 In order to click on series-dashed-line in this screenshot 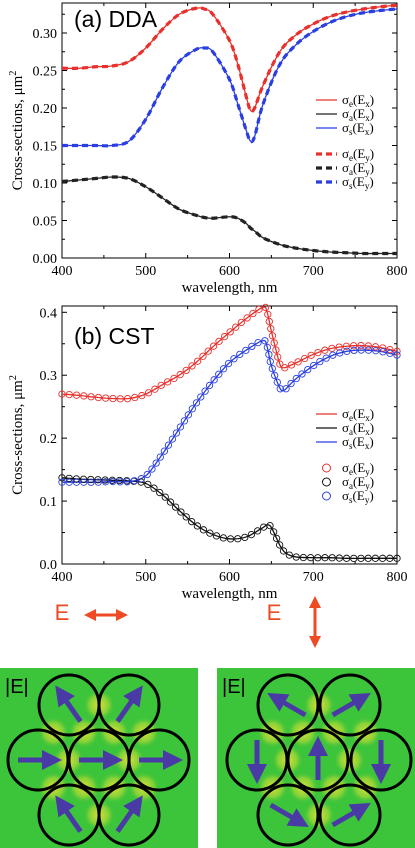, I will do `click(229, 77)`.